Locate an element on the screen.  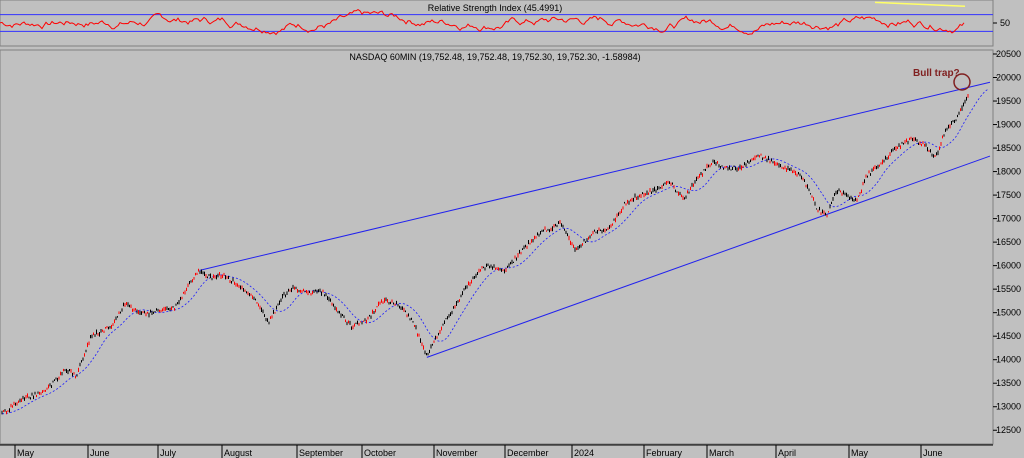
price-tick-label: 17000 is located at coordinates (1008, 219).